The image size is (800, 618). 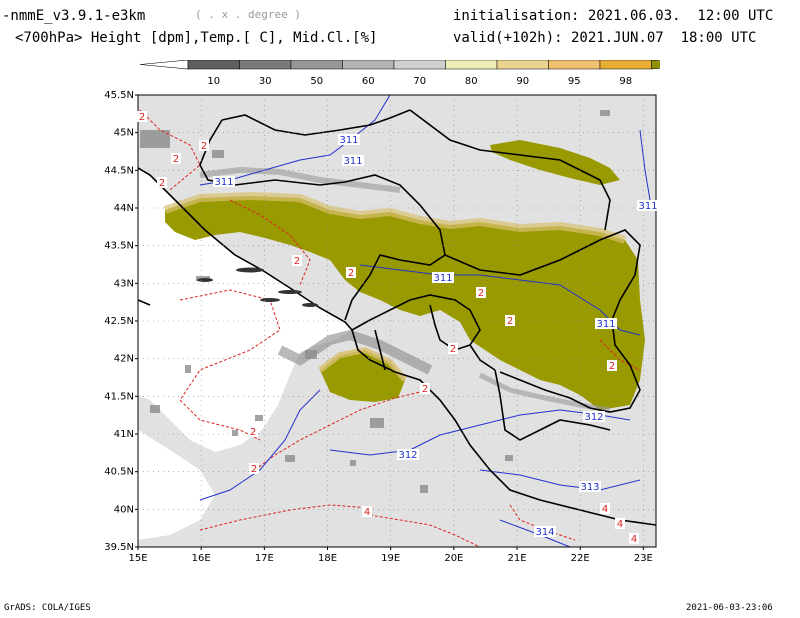 What do you see at coordinates (201, 558) in the screenshot?
I see `longitude-label: 16E` at bounding box center [201, 558].